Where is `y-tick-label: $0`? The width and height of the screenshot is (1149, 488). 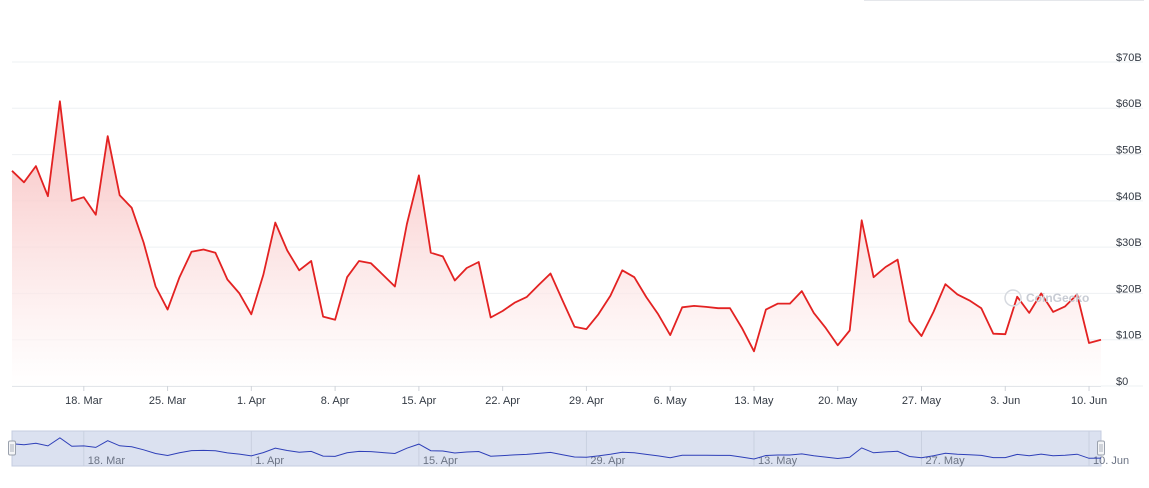 y-tick-label: $0 is located at coordinates (1122, 382).